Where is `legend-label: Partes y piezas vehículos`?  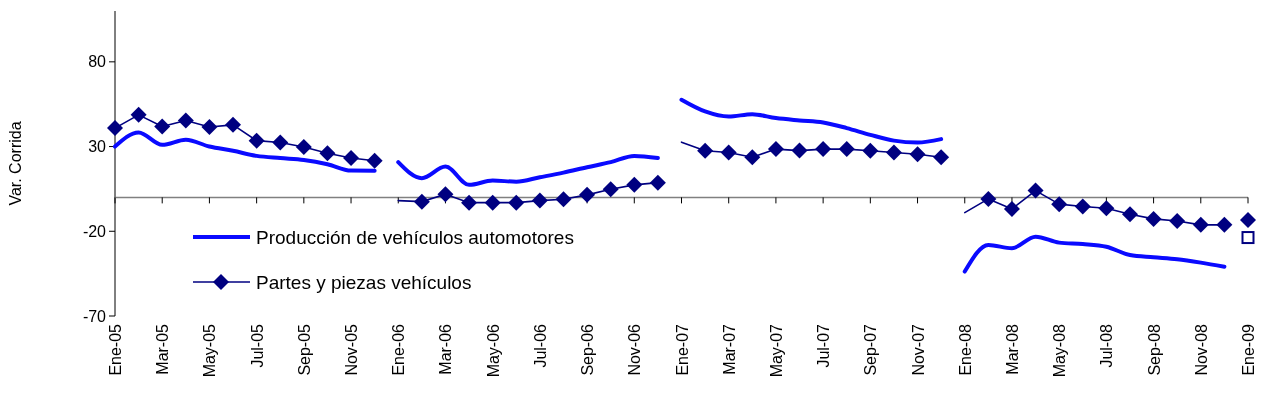 legend-label: Partes y piezas vehículos is located at coordinates (364, 282).